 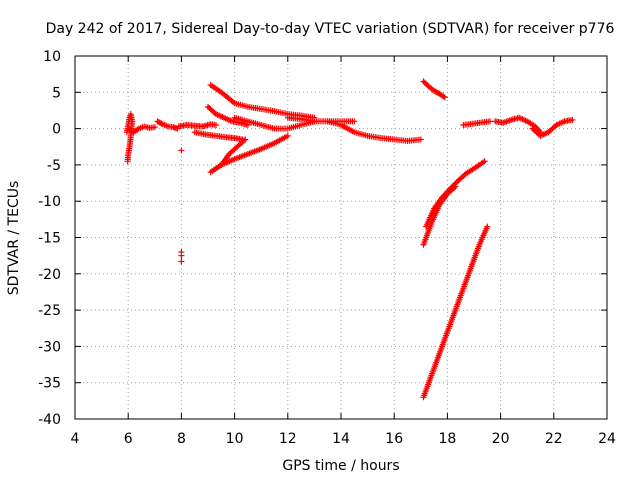 What do you see at coordinates (235, 439) in the screenshot?
I see `x-tick-label: 10` at bounding box center [235, 439].